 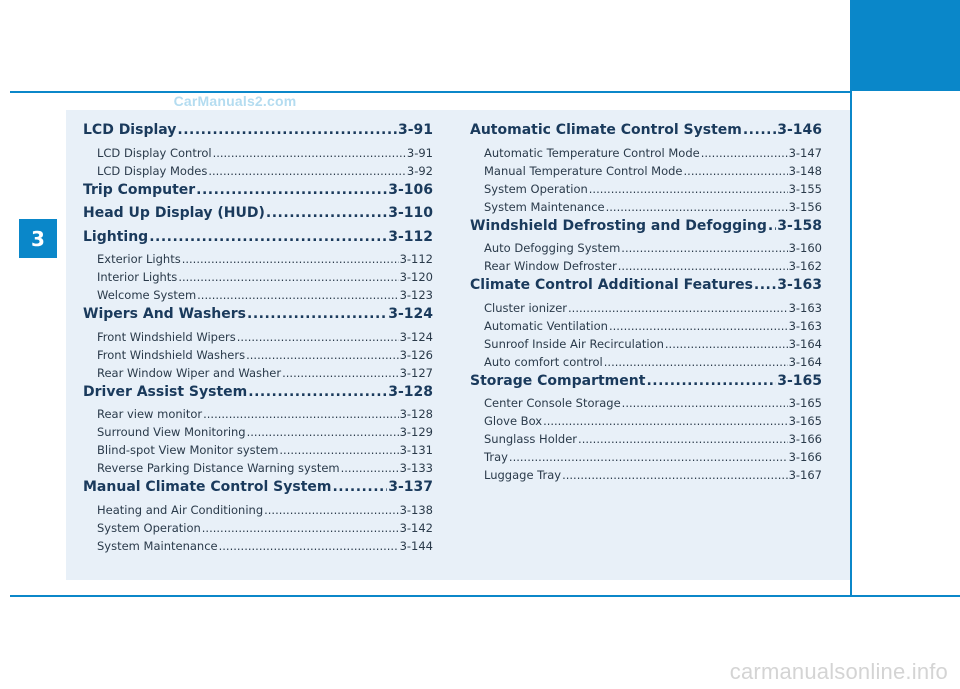 What do you see at coordinates (416, 336) in the screenshot?
I see `toc-subsection-page: 3-124` at bounding box center [416, 336].